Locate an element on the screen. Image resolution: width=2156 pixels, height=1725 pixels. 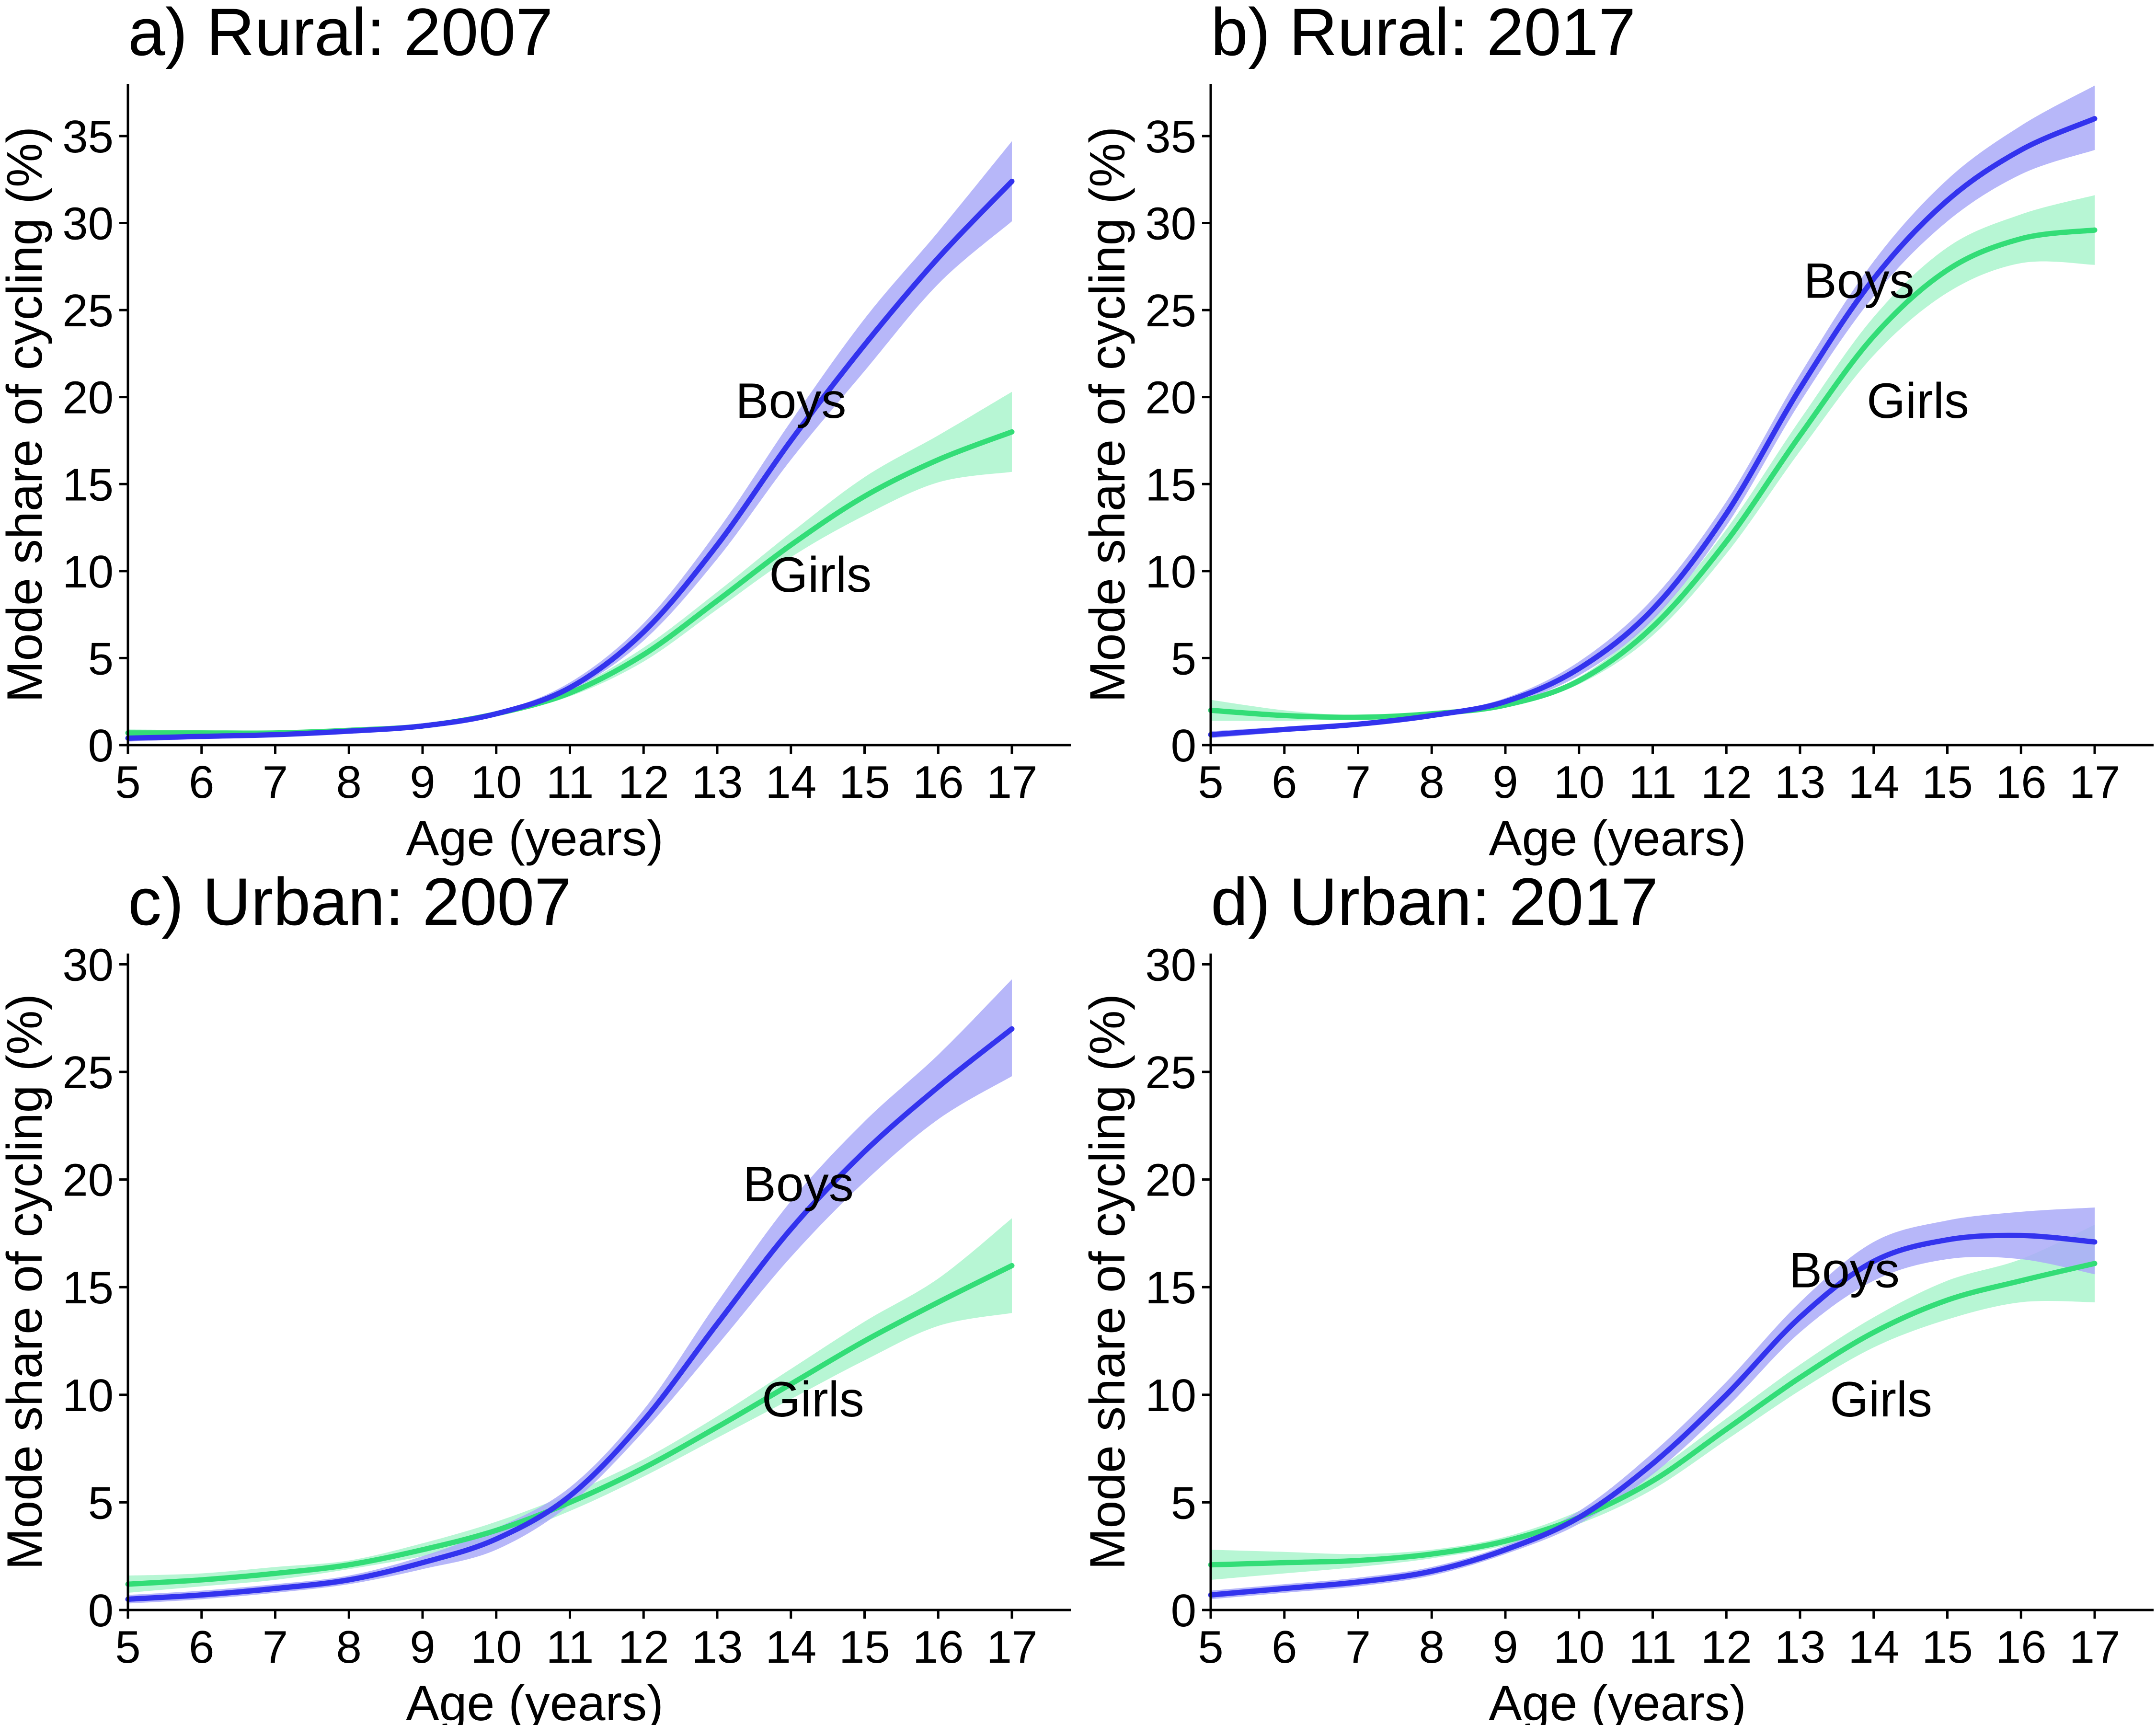
x-tick-label: 14 is located at coordinates (790, 1647).